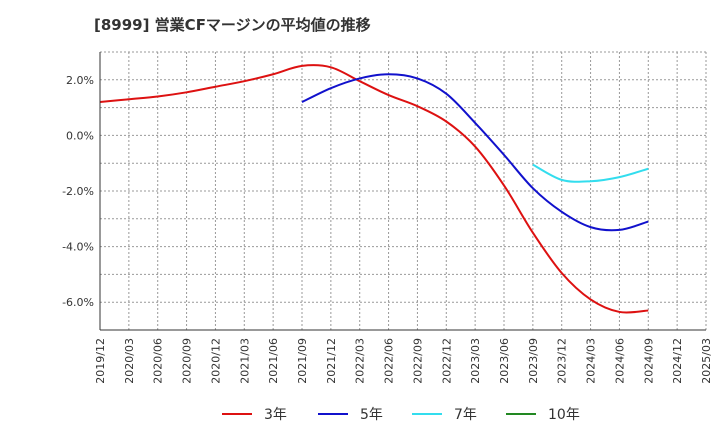  I want to click on x-tick-label: 2020/09, so click(187, 361).